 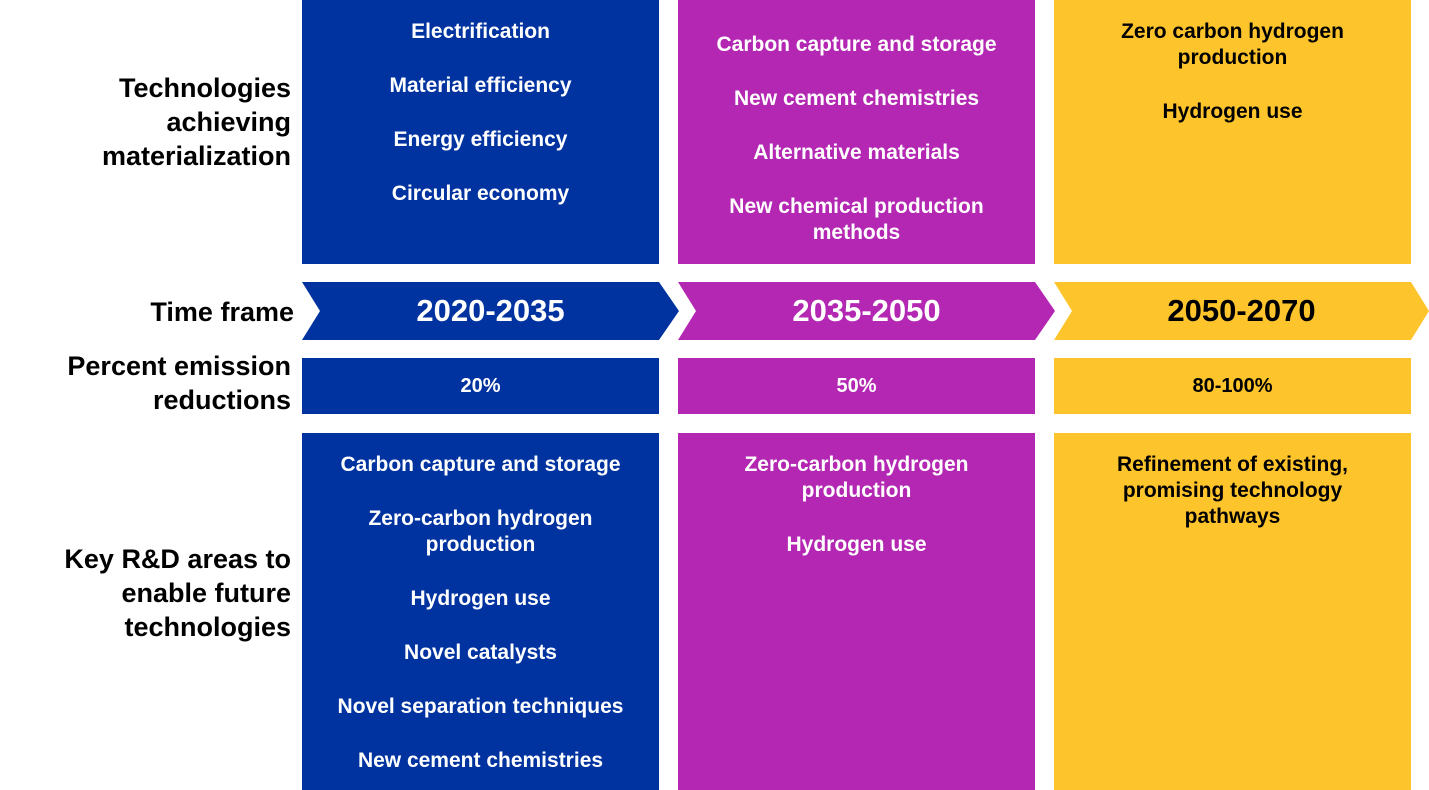 What do you see at coordinates (480, 760) in the screenshot?
I see `rd-item: New cement chemistries` at bounding box center [480, 760].